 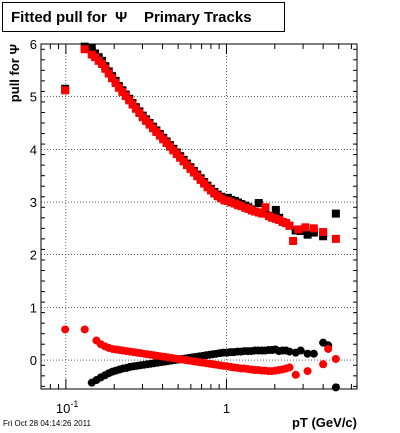 What do you see at coordinates (33, 202) in the screenshot?
I see `y-tick-label: 3` at bounding box center [33, 202].